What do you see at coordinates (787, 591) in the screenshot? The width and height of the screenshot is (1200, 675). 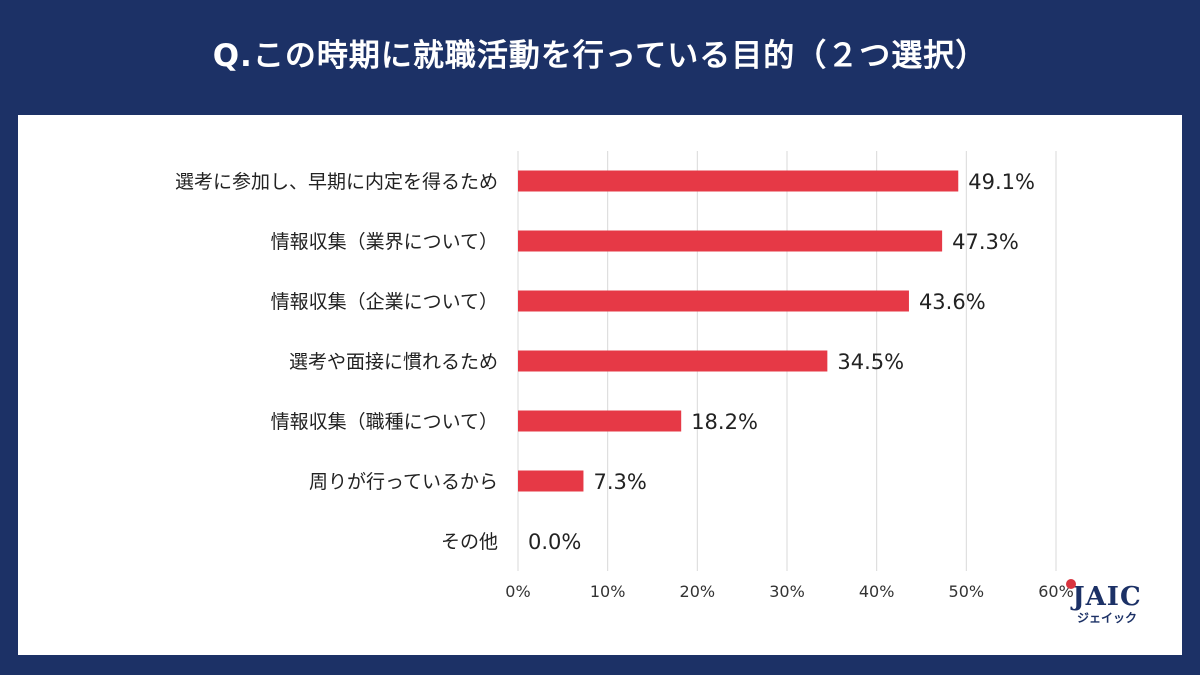 I see `x-tick-label: 30%` at bounding box center [787, 591].